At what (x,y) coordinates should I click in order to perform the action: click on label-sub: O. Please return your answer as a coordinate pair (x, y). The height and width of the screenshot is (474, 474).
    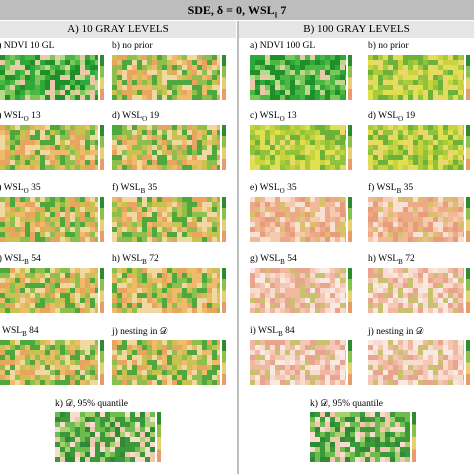
    Looking at the image, I should click on (145, 118).